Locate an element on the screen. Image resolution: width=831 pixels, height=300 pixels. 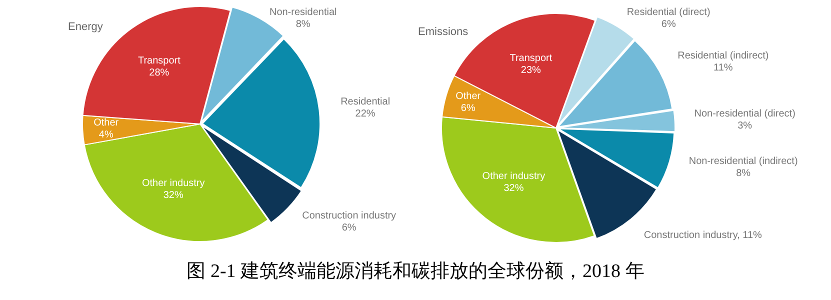
data-label: 22% is located at coordinates (365, 114).